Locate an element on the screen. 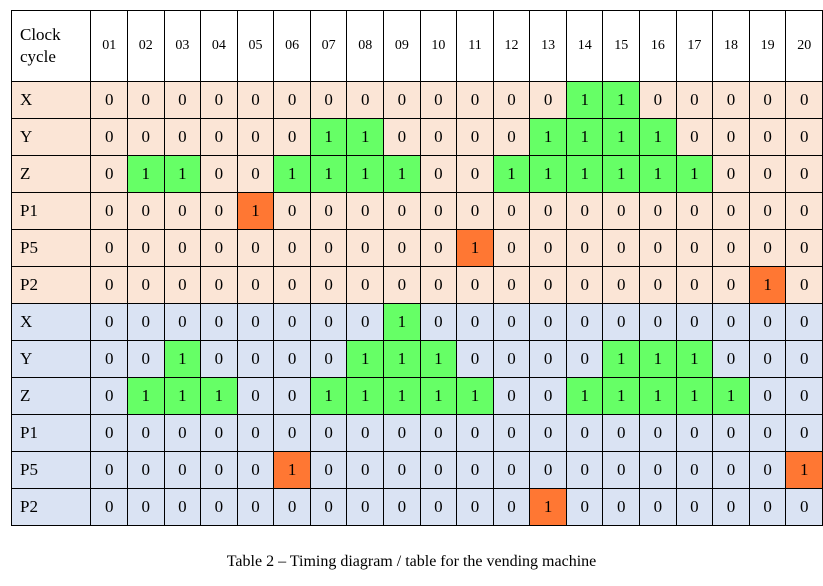  column-header-cycle: 18 is located at coordinates (731, 46).